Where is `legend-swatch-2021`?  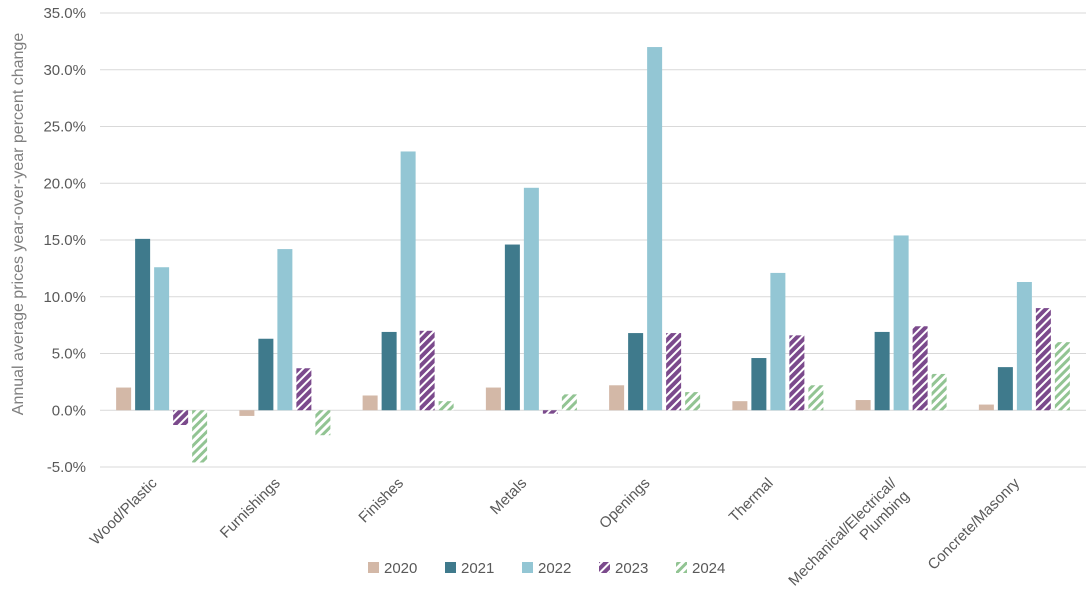 legend-swatch-2021 is located at coordinates (450, 567).